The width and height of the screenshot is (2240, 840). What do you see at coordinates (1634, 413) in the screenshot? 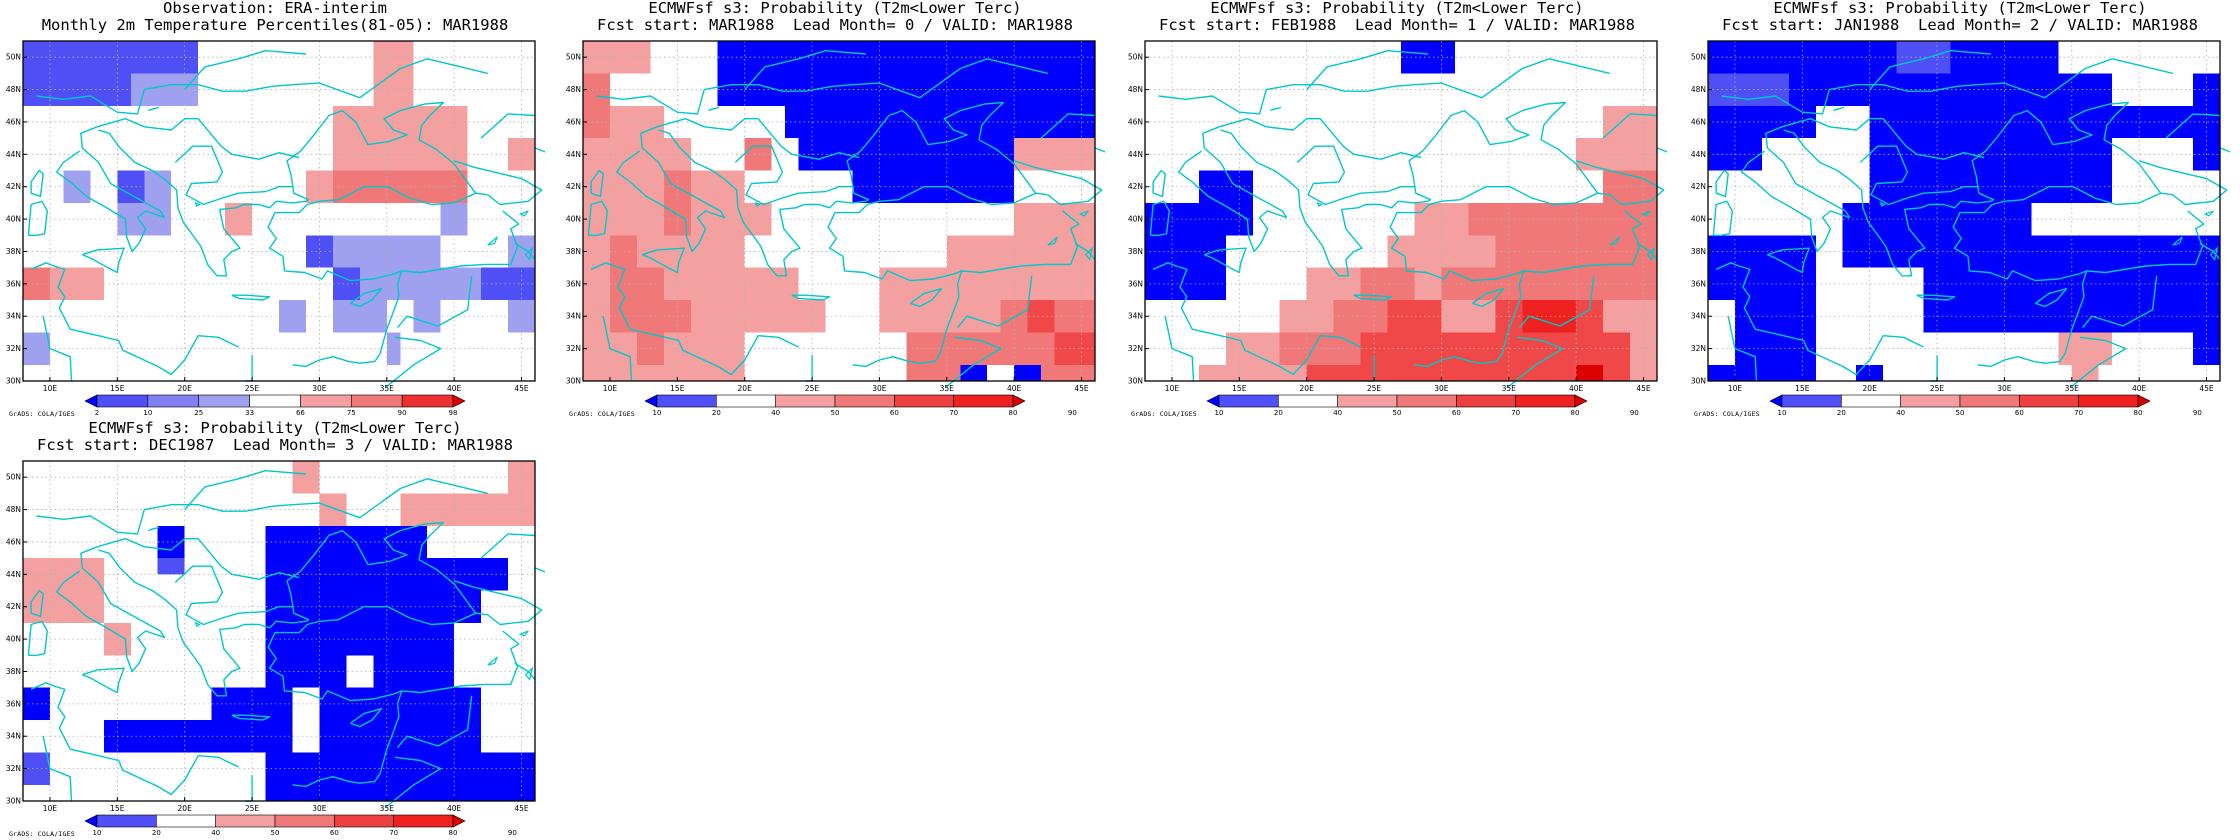
I see `colorbar-label: 90` at bounding box center [1634, 413].